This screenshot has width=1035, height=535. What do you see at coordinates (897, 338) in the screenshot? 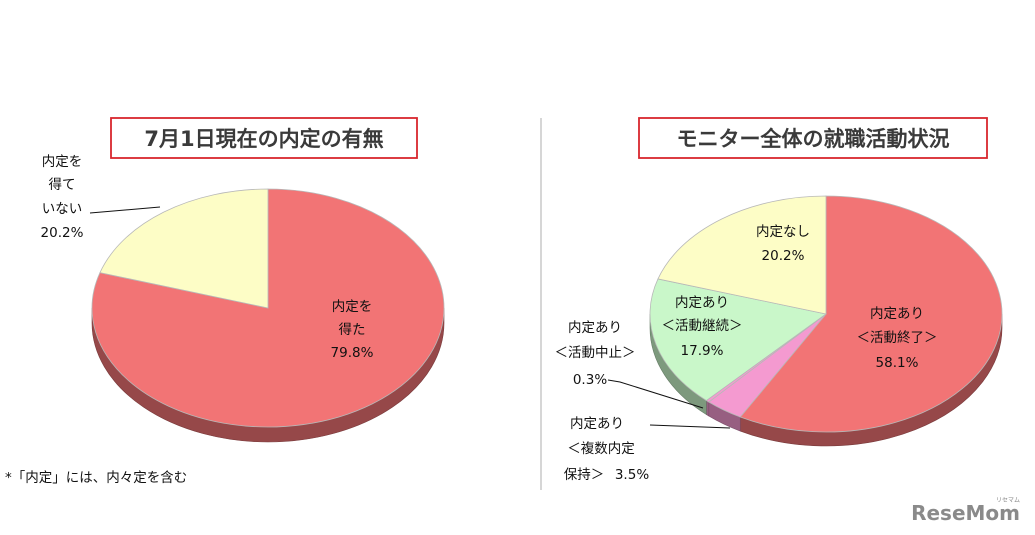
I see `chart2-label-finished-line2: ＜活動終了＞` at bounding box center [897, 338].